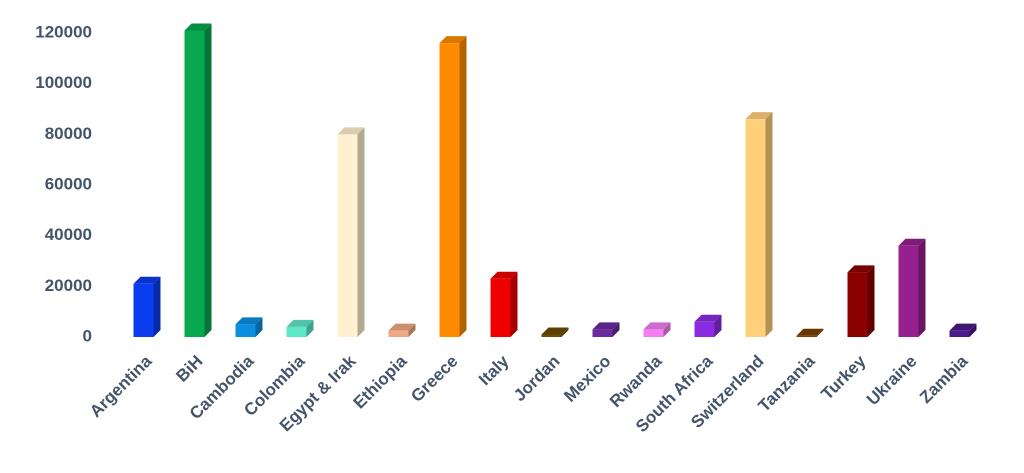 The width and height of the screenshot is (1024, 473). I want to click on y-tick-label: 100000, so click(63, 82).